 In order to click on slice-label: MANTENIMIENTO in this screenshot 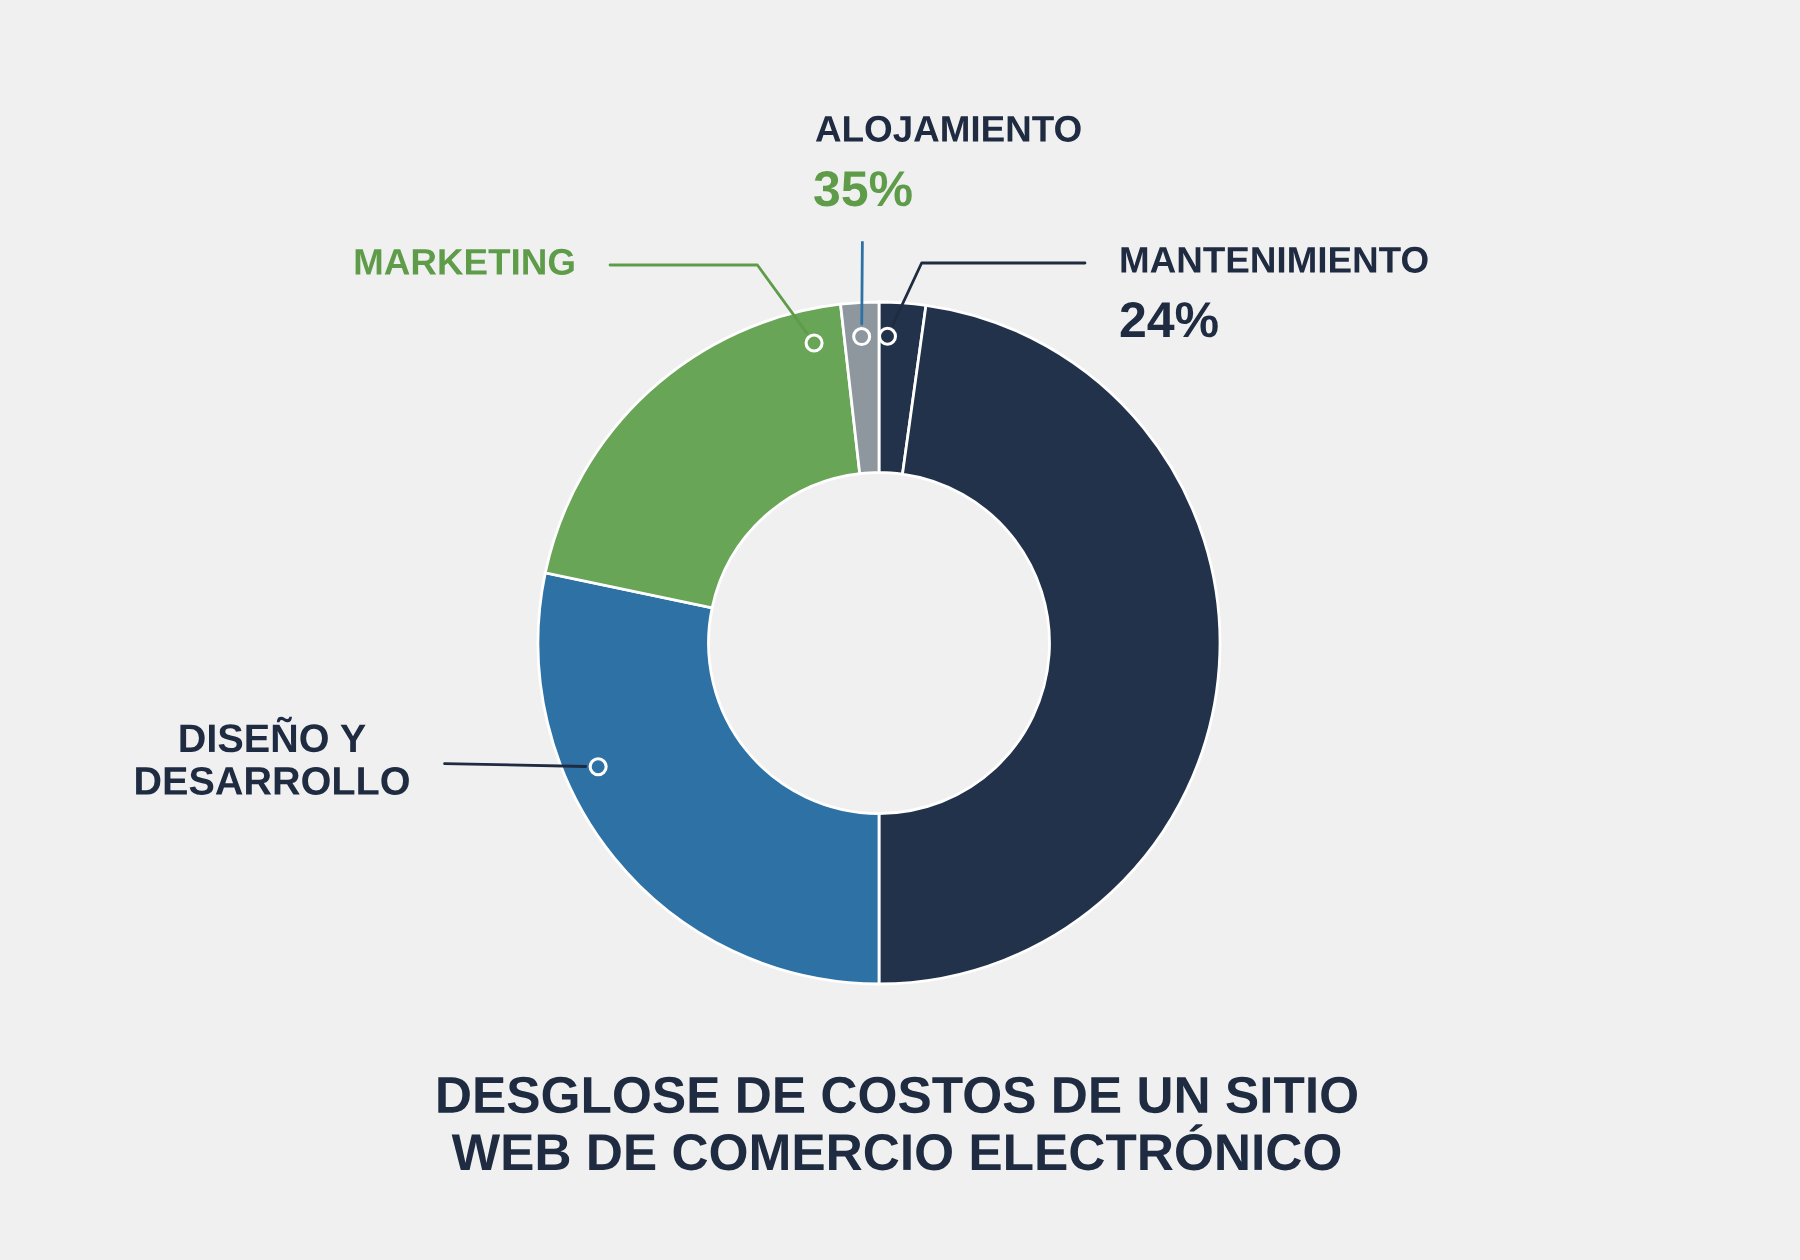, I will do `click(1274, 259)`.